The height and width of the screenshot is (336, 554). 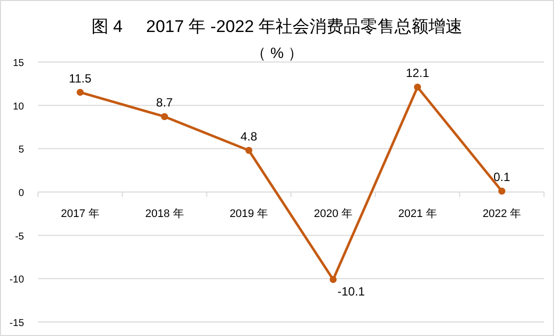 What do you see at coordinates (17, 323) in the screenshot?
I see `y-tick-label: -15` at bounding box center [17, 323].